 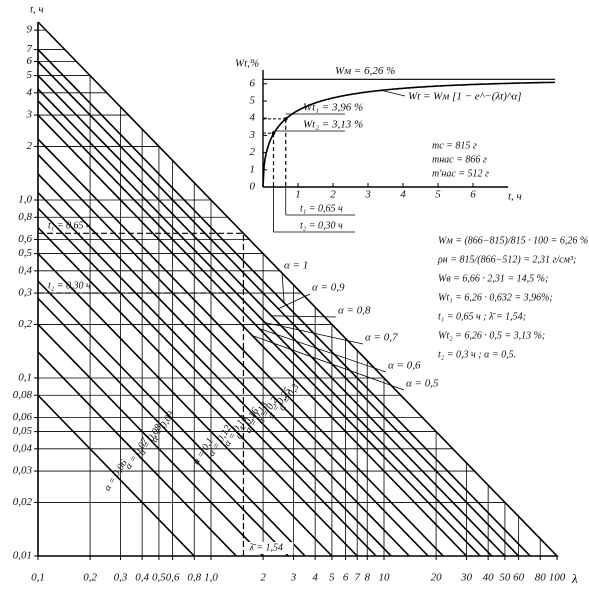 What do you see at coordinates (408, 134) in the screenshot?
I see `saturation-curve` at bounding box center [408, 134].